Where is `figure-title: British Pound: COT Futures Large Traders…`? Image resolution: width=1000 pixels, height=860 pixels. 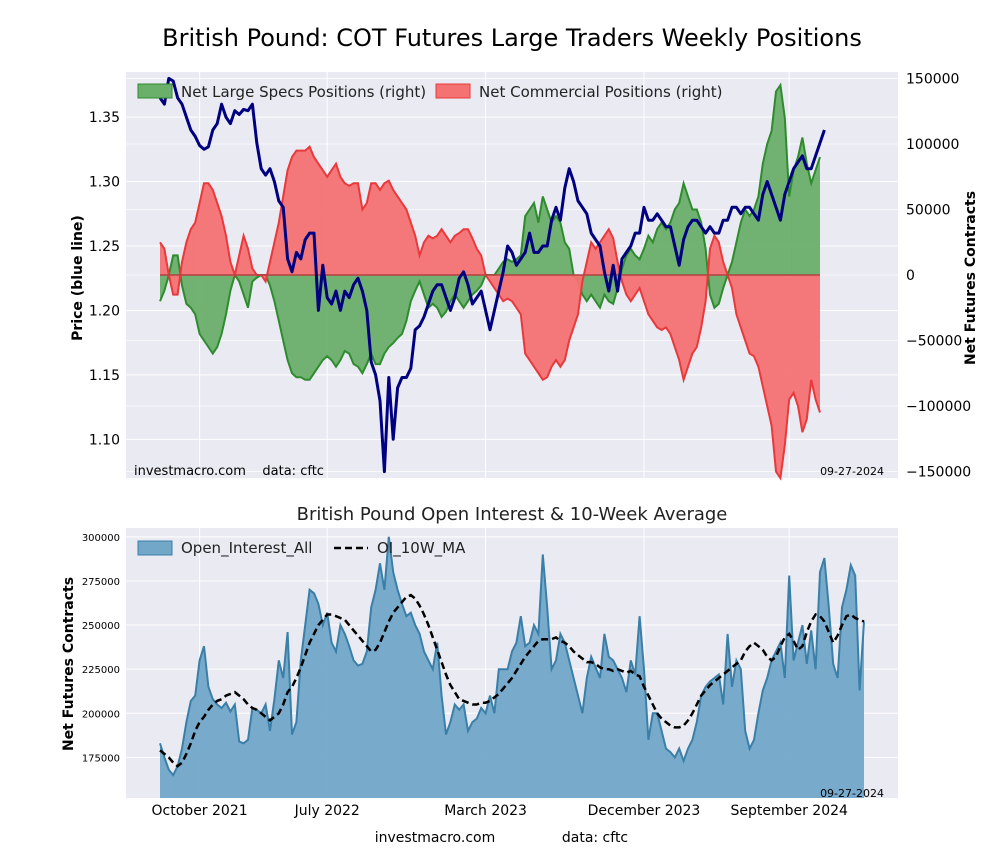
figure-title: British Pound: COT Futures Large Traders… is located at coordinates (512, 38).